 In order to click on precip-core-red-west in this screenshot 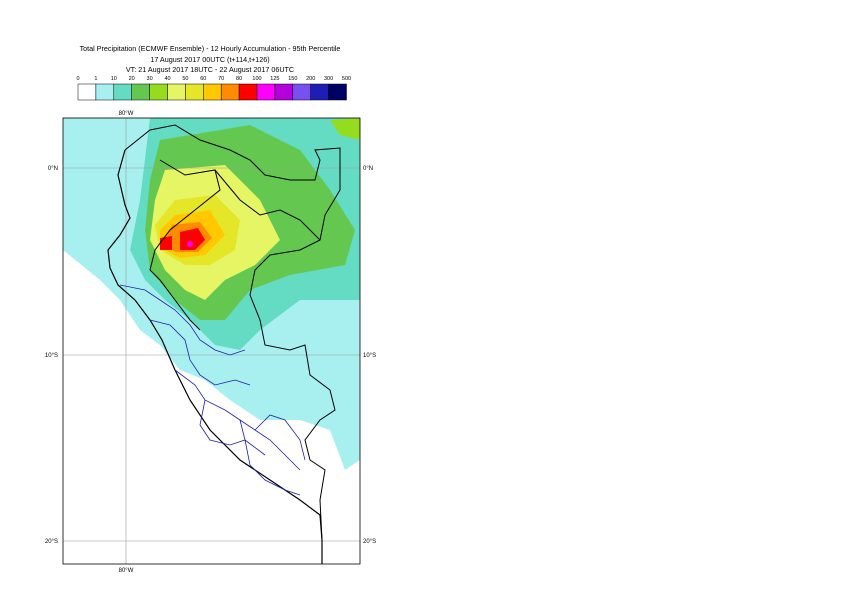, I will do `click(166, 243)`.